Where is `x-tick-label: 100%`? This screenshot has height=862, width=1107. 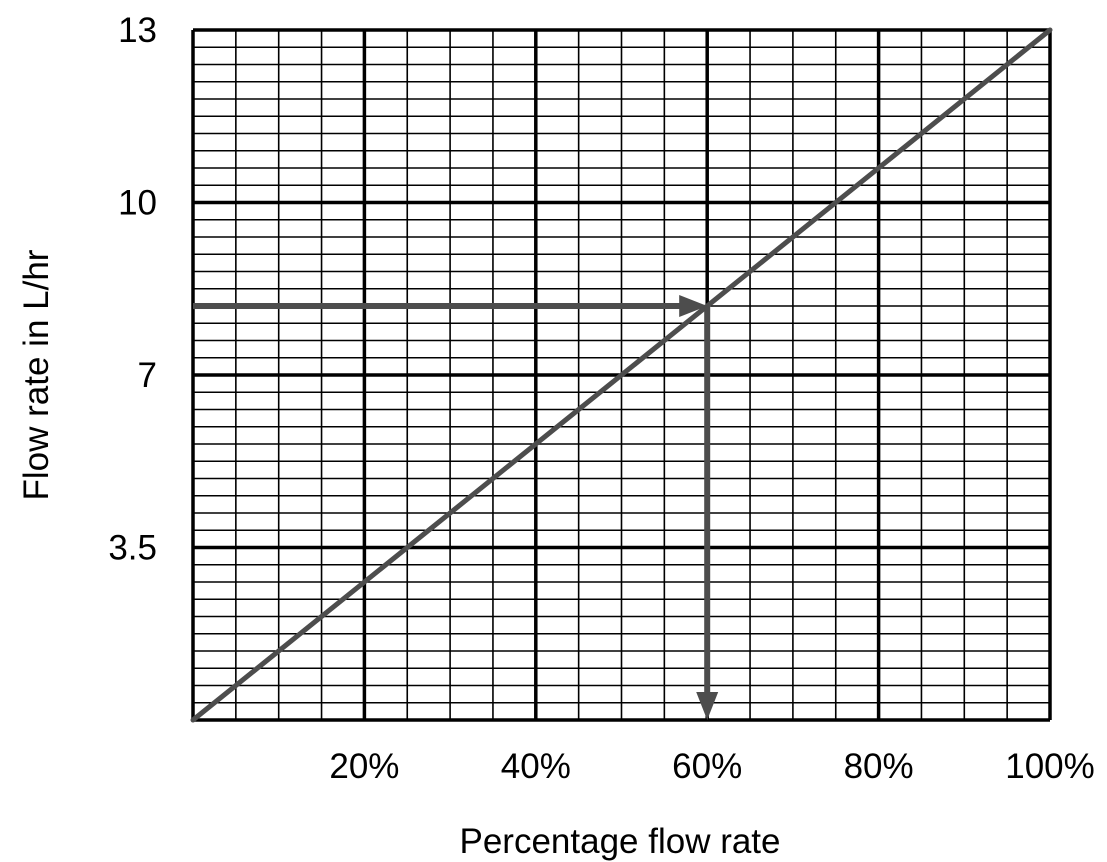
x-tick-label: 100% is located at coordinates (1050, 766).